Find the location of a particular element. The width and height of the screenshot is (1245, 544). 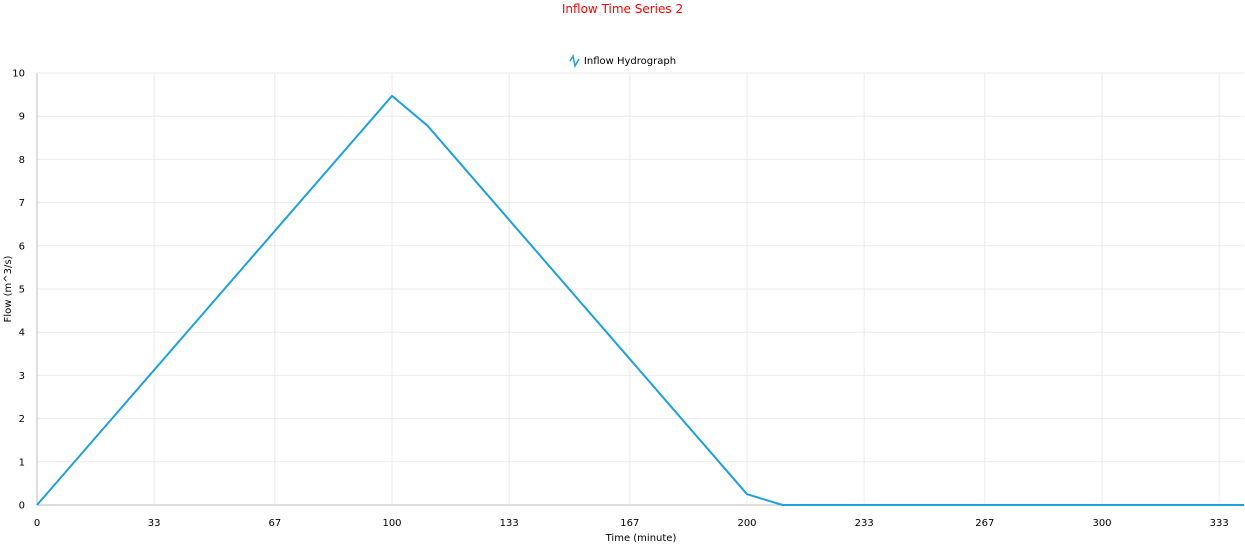

x-tick-label: 333 is located at coordinates (1219, 523).